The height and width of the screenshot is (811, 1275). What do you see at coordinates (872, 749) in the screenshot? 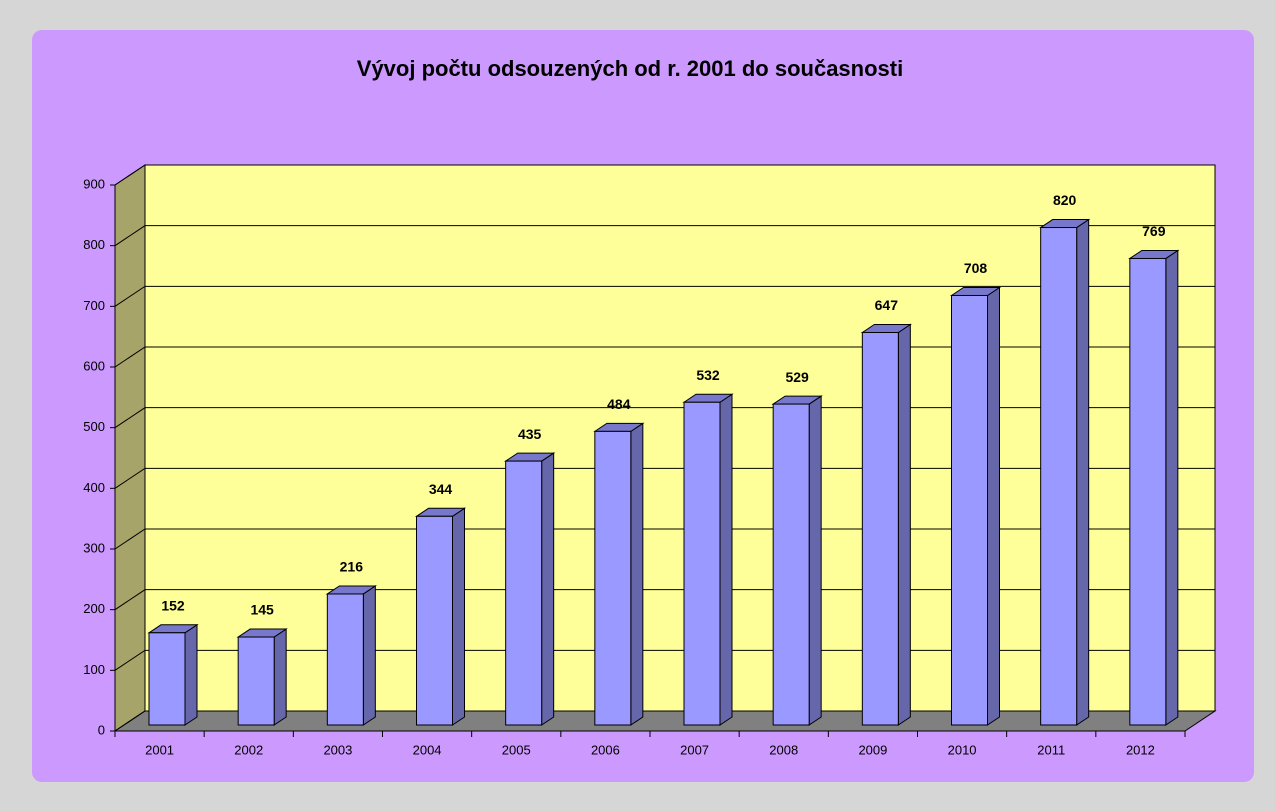
I see `x-tick-label: 2009` at bounding box center [872, 749].